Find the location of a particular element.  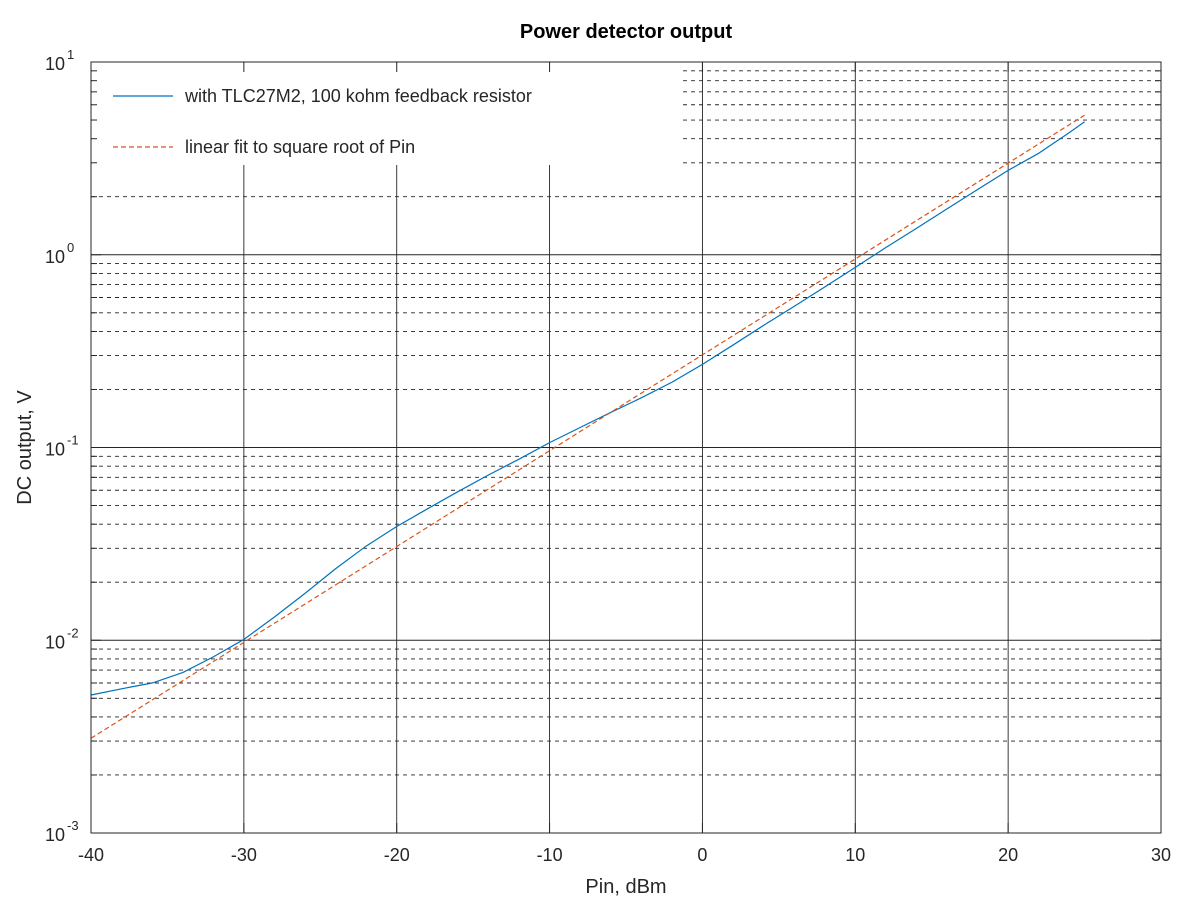

x-tick-label: 10 is located at coordinates (855, 855).